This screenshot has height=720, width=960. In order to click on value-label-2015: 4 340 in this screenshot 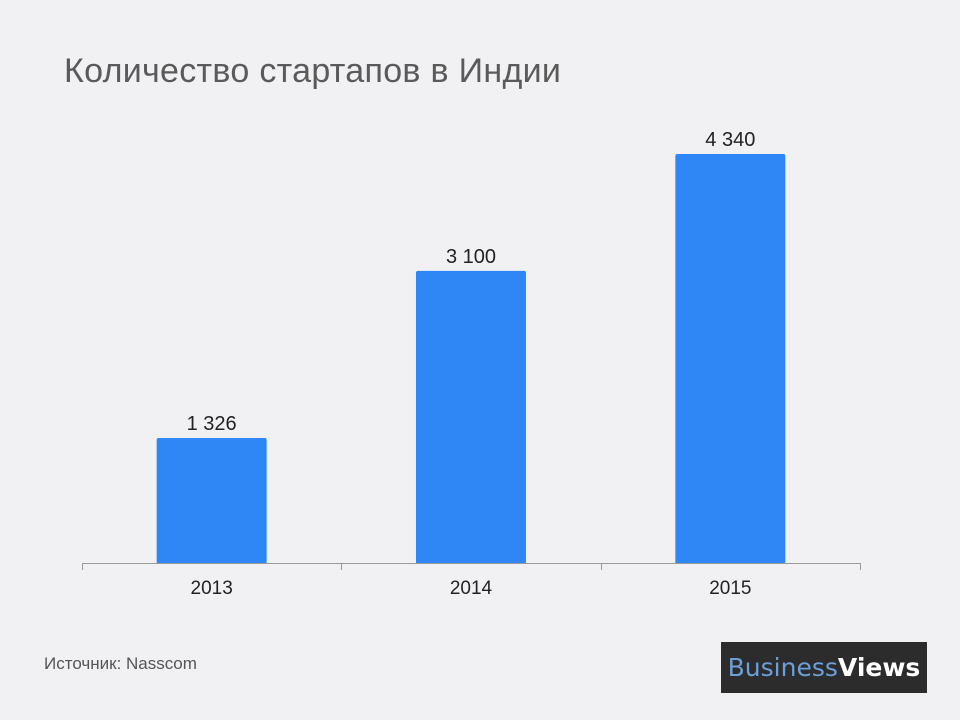, I will do `click(730, 140)`.